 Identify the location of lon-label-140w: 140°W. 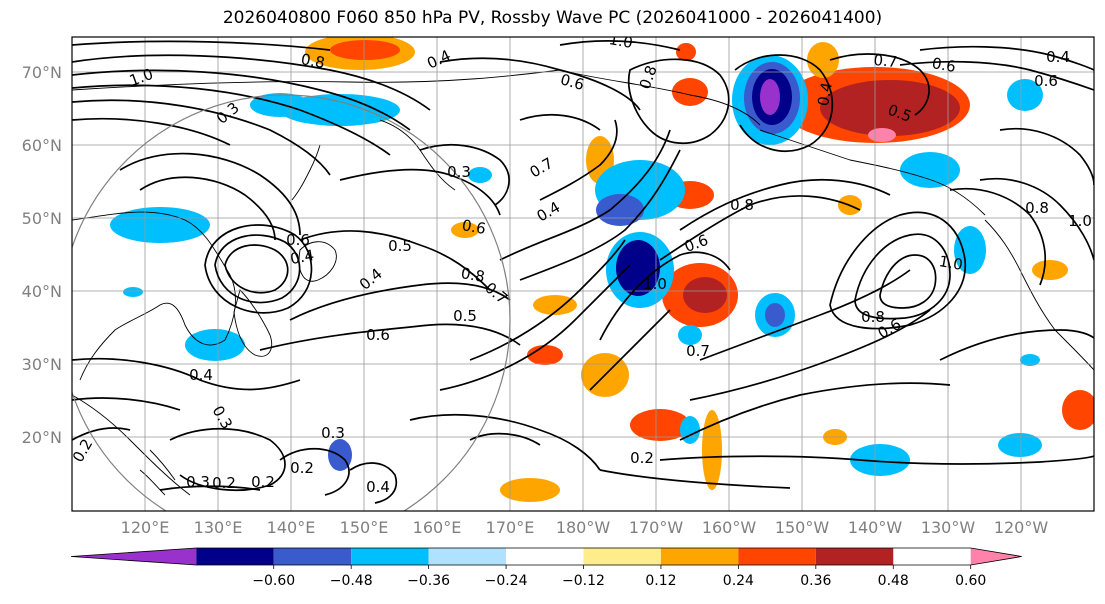
(875, 527).